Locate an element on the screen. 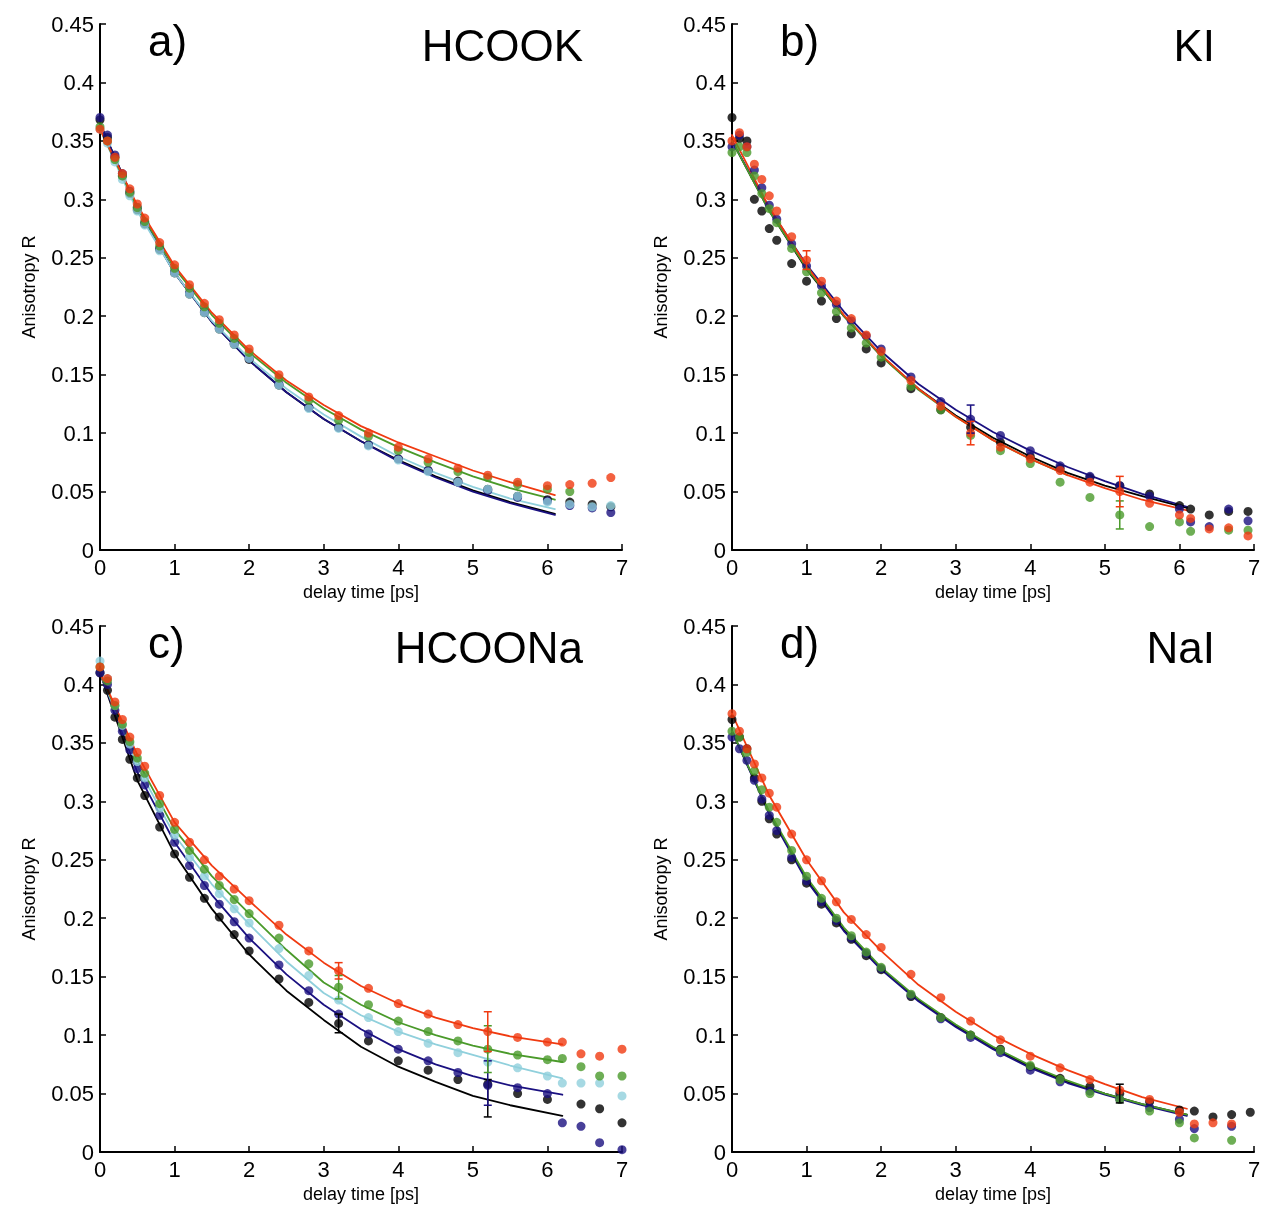 Image resolution: width=1279 pixels, height=1213 pixels. annotation: d) is located at coordinates (800, 642).